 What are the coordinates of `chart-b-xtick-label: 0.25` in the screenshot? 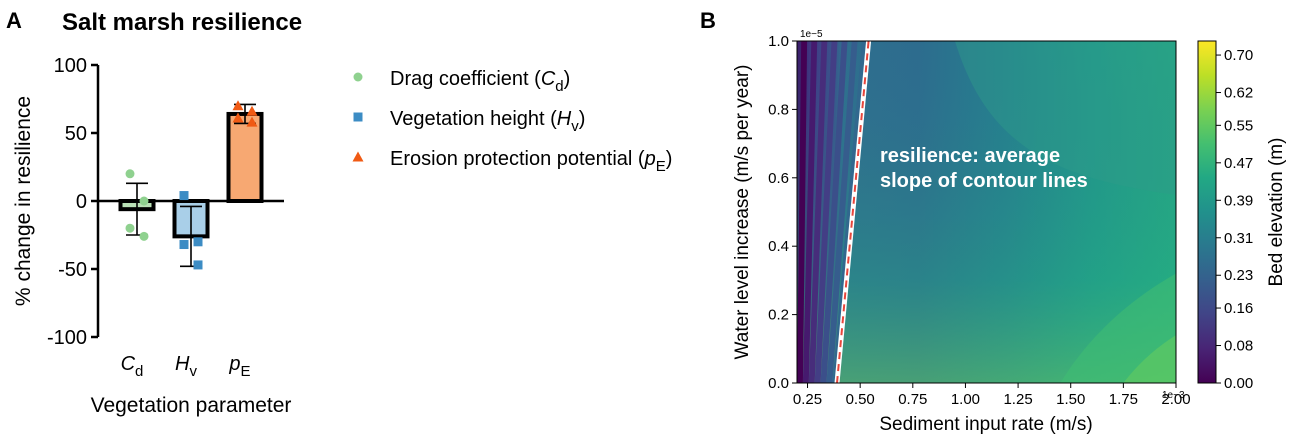 It's located at (807, 399).